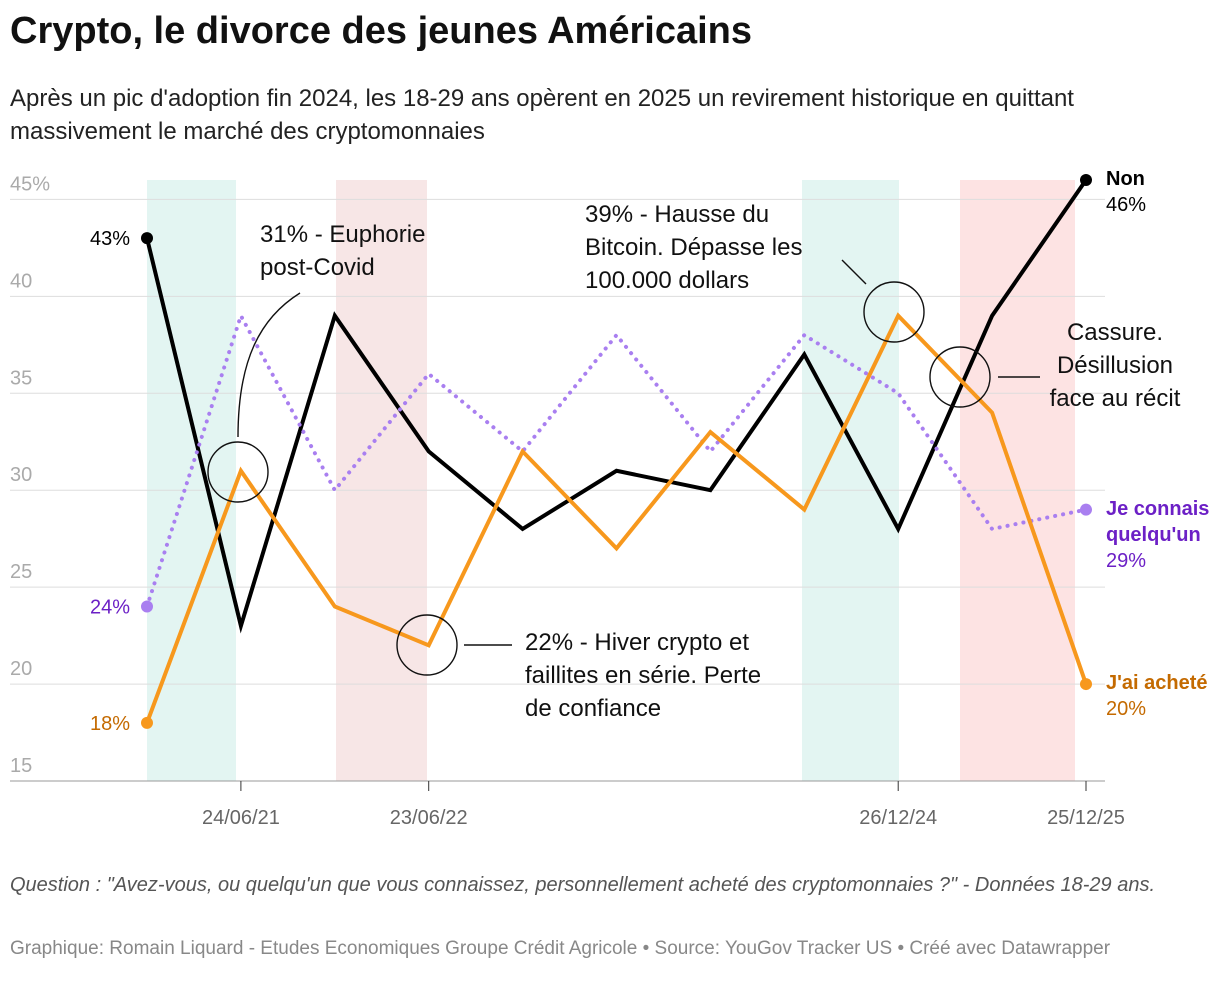 This screenshot has height=1000, width=1220. I want to click on y-tick-label: 30, so click(21, 475).